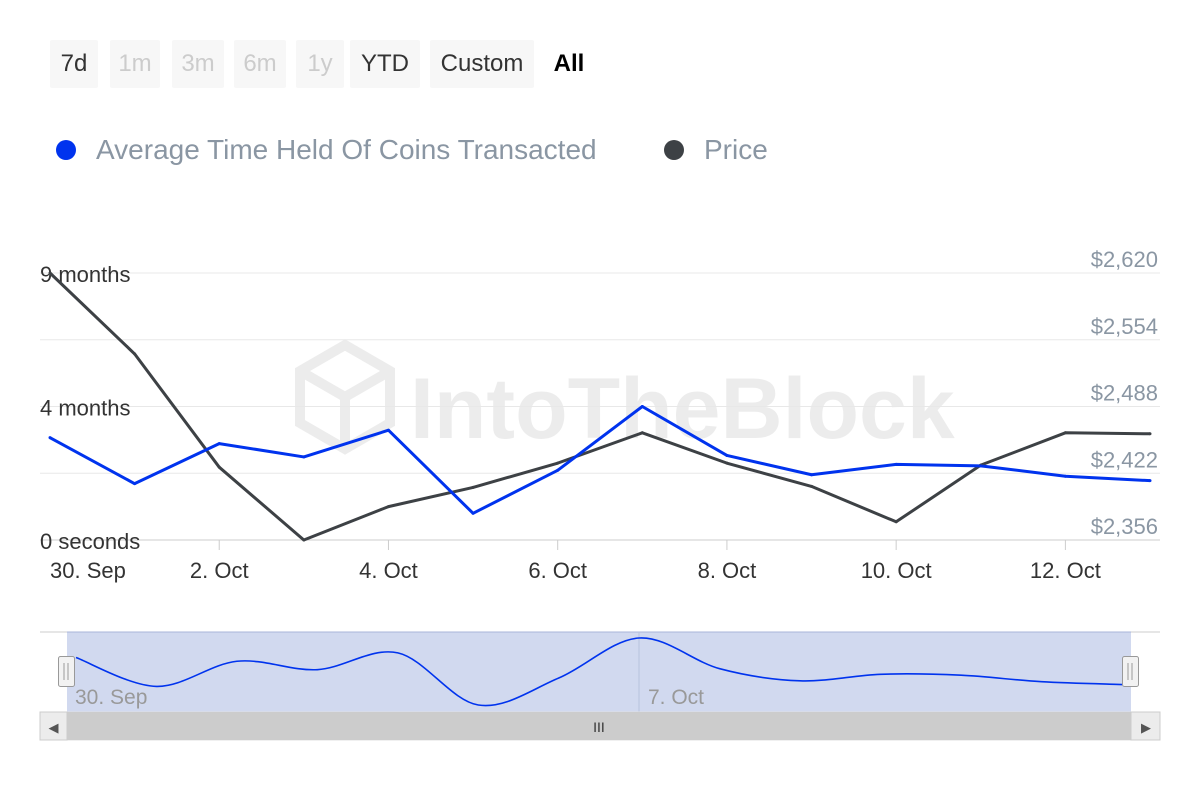  I want to click on x-tick-label-4: 8. Oct, so click(727, 570).